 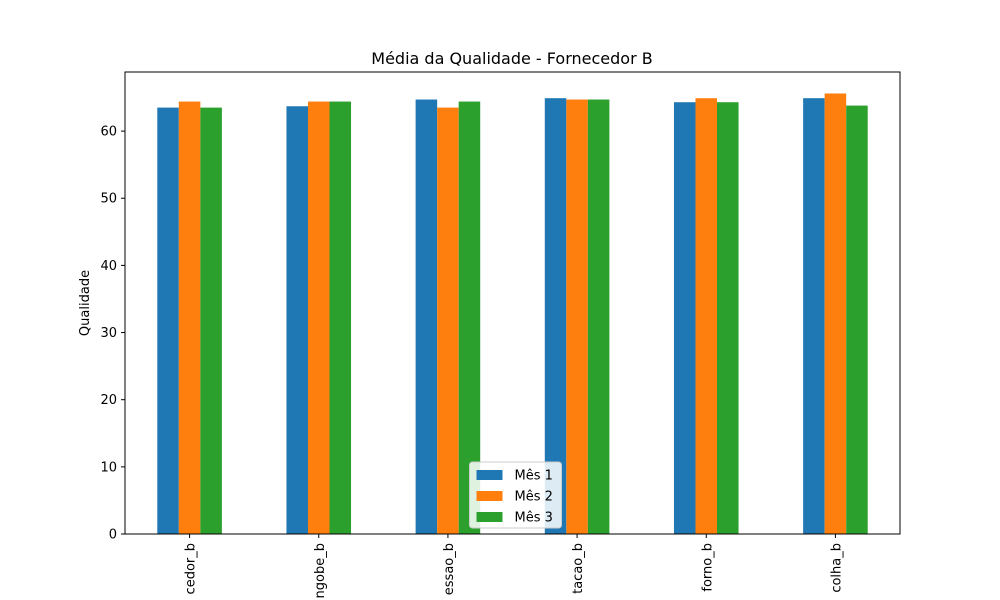 I want to click on y-axis-label: Qualidade, so click(x=85, y=303).